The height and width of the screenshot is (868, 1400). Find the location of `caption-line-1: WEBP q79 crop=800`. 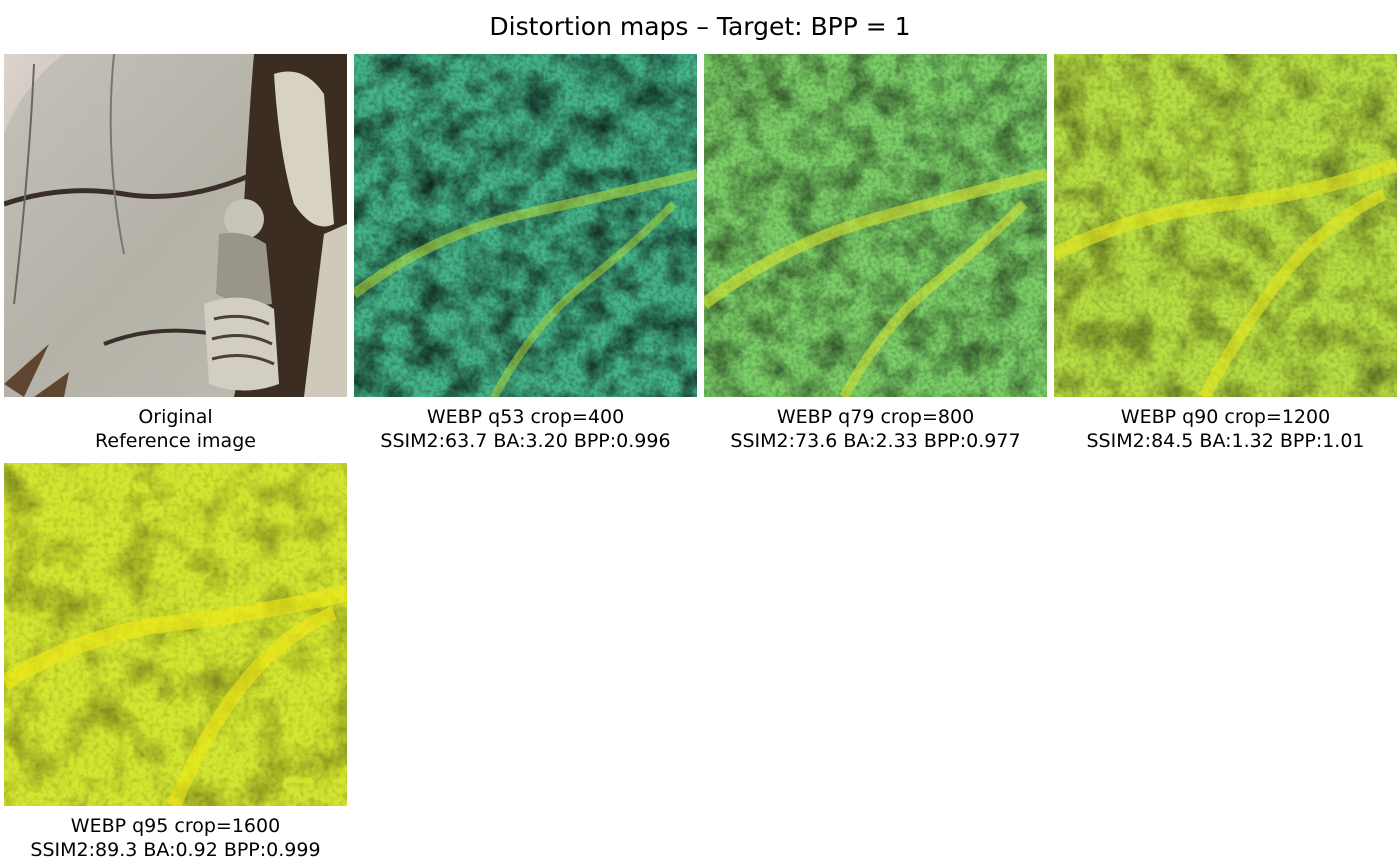

caption-line-1: WEBP q79 crop=800 is located at coordinates (875, 417).